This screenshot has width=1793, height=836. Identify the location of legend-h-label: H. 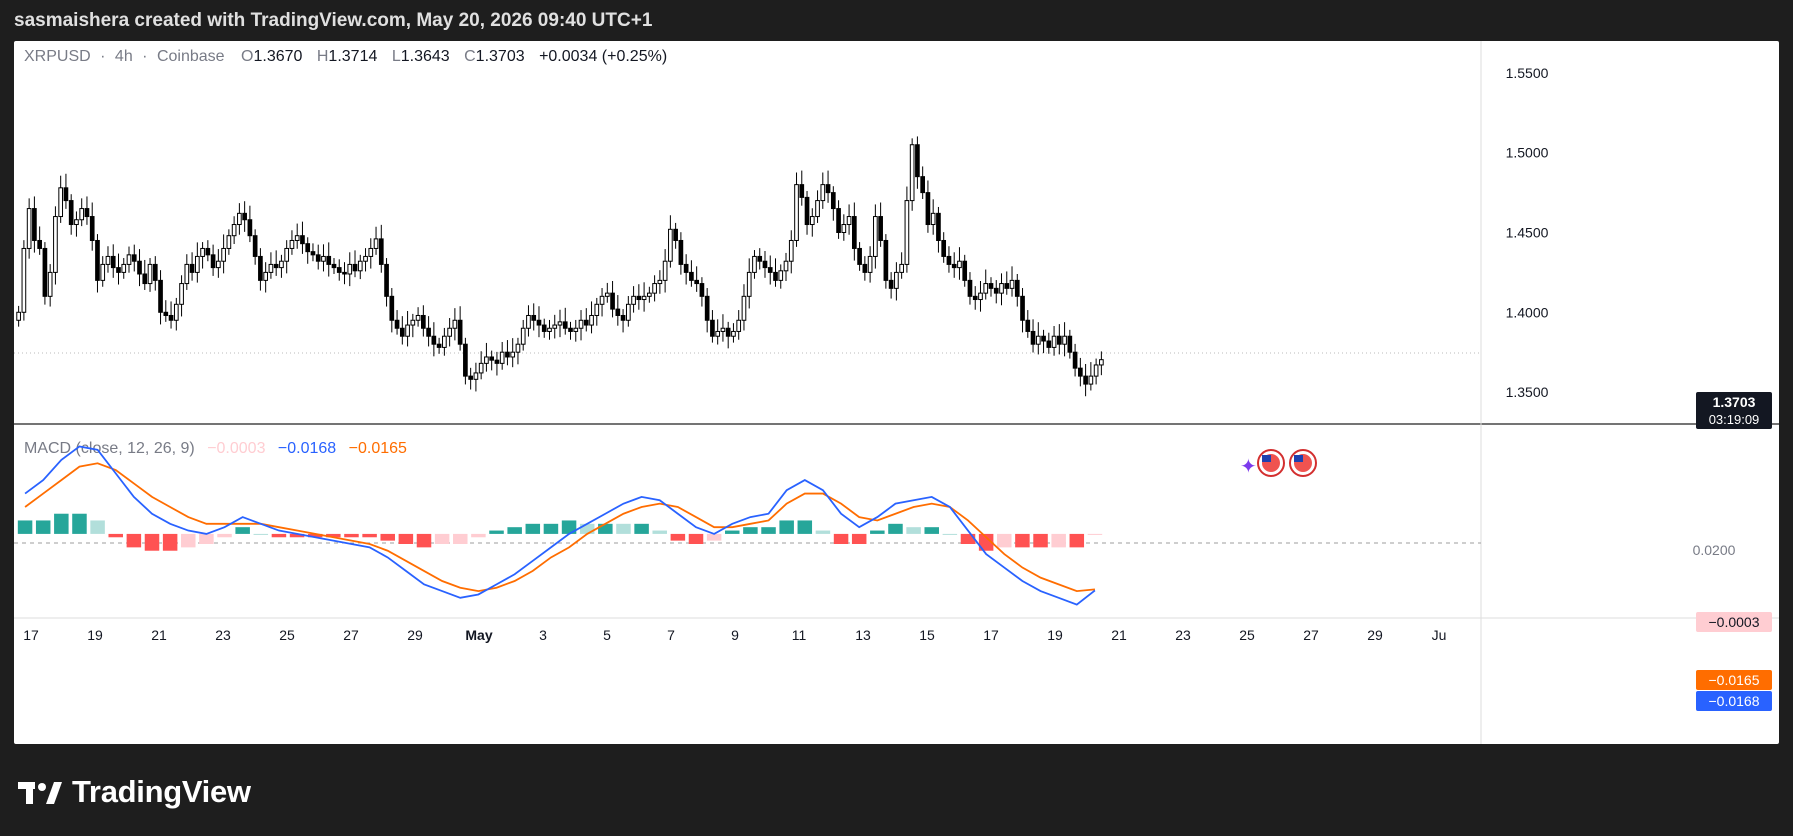
(323, 56).